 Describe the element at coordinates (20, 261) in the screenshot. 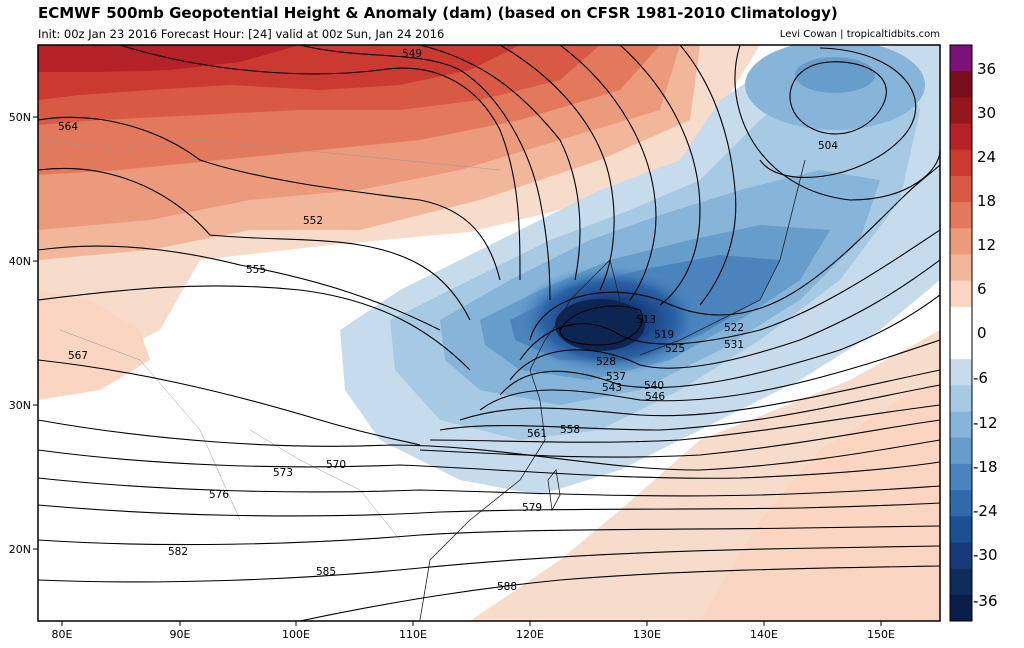

I see `lat-label: 40N` at that location.